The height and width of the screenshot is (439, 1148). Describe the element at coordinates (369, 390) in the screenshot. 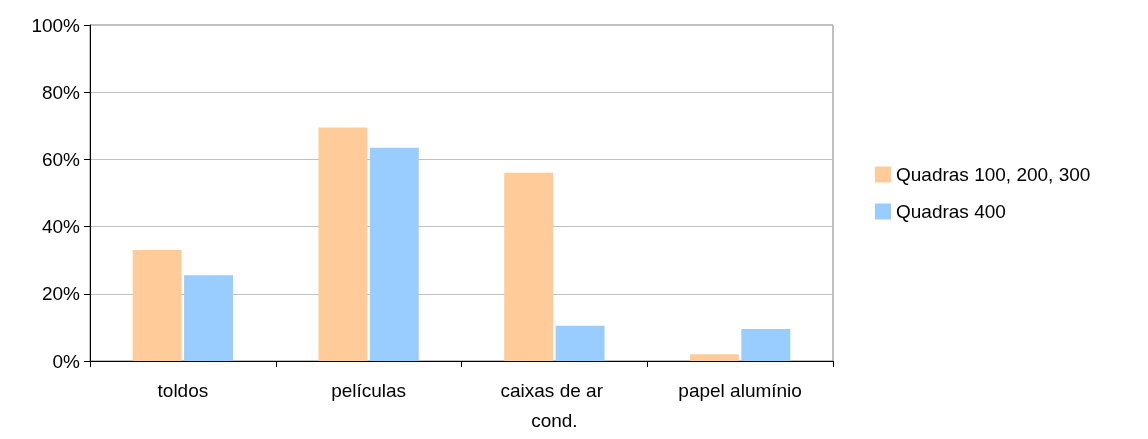

I see `x-tick-label: películas` at that location.